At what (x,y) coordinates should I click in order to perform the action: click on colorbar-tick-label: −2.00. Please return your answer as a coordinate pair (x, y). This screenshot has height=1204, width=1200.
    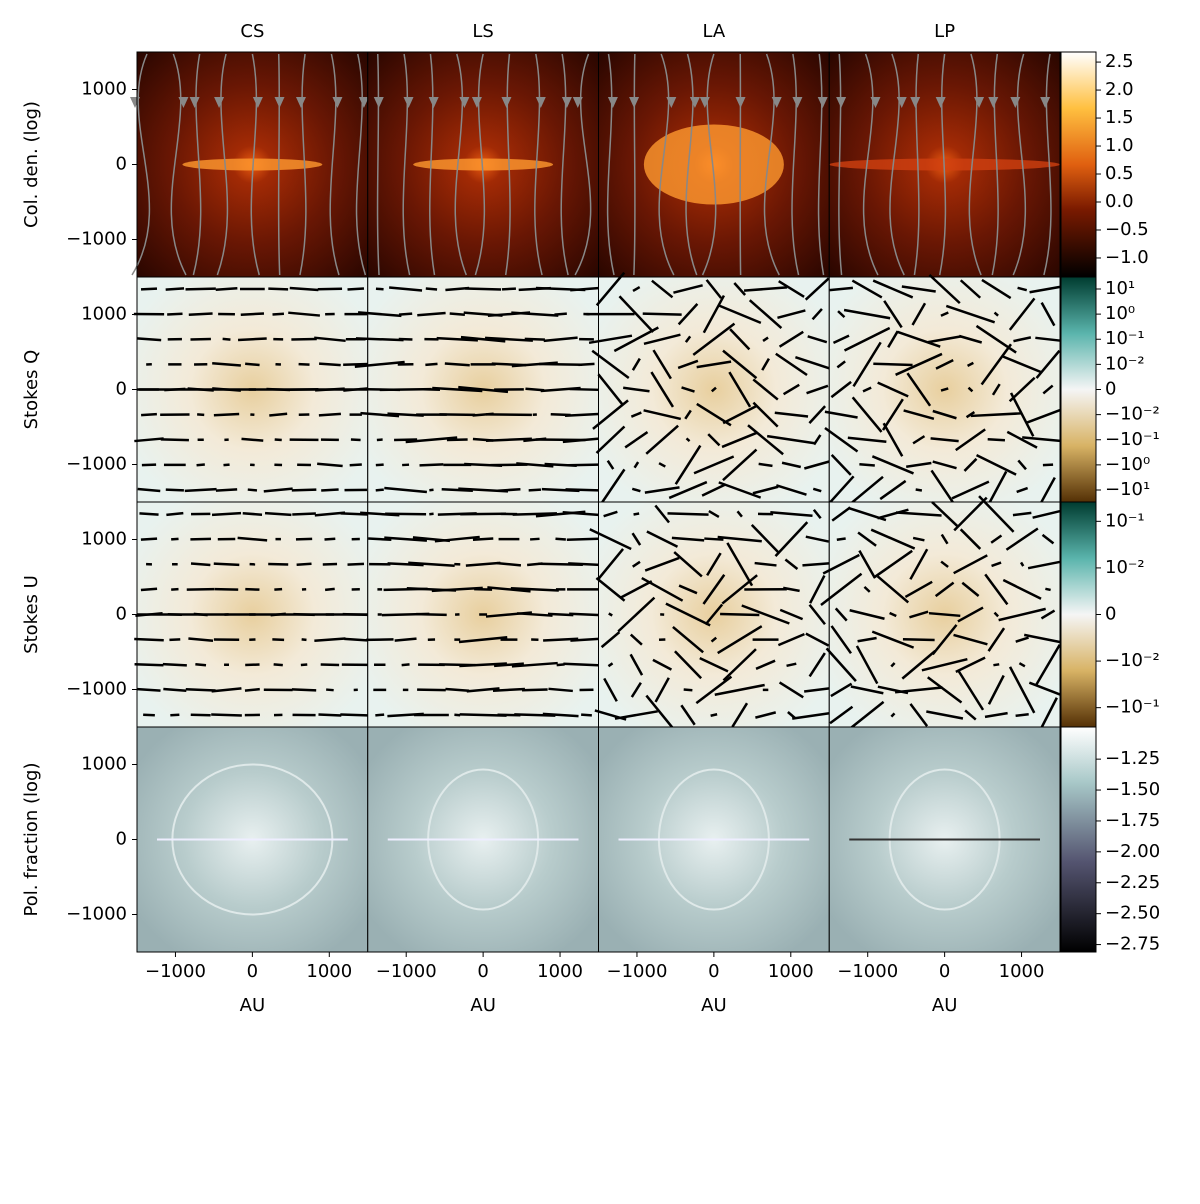
    Looking at the image, I should click on (1132, 851).